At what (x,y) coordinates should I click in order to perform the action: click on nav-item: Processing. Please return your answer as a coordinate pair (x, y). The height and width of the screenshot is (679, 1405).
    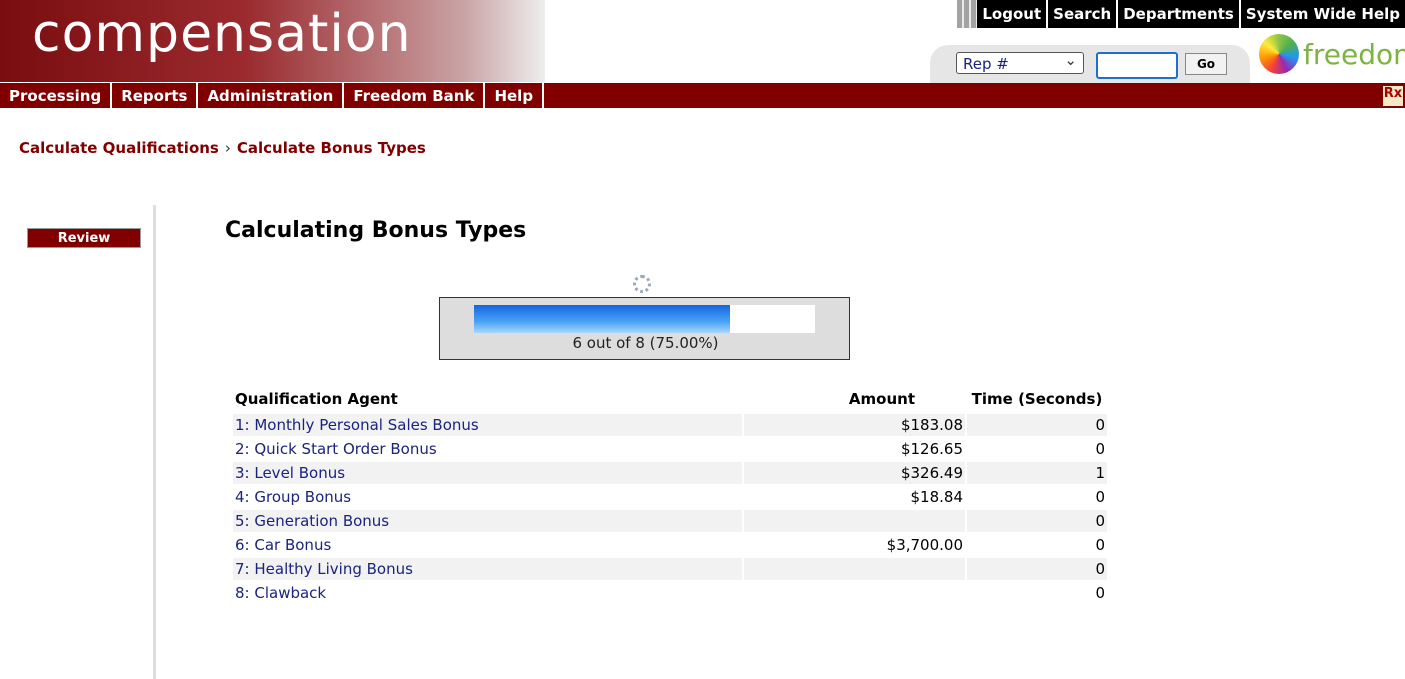
    Looking at the image, I should click on (56, 95).